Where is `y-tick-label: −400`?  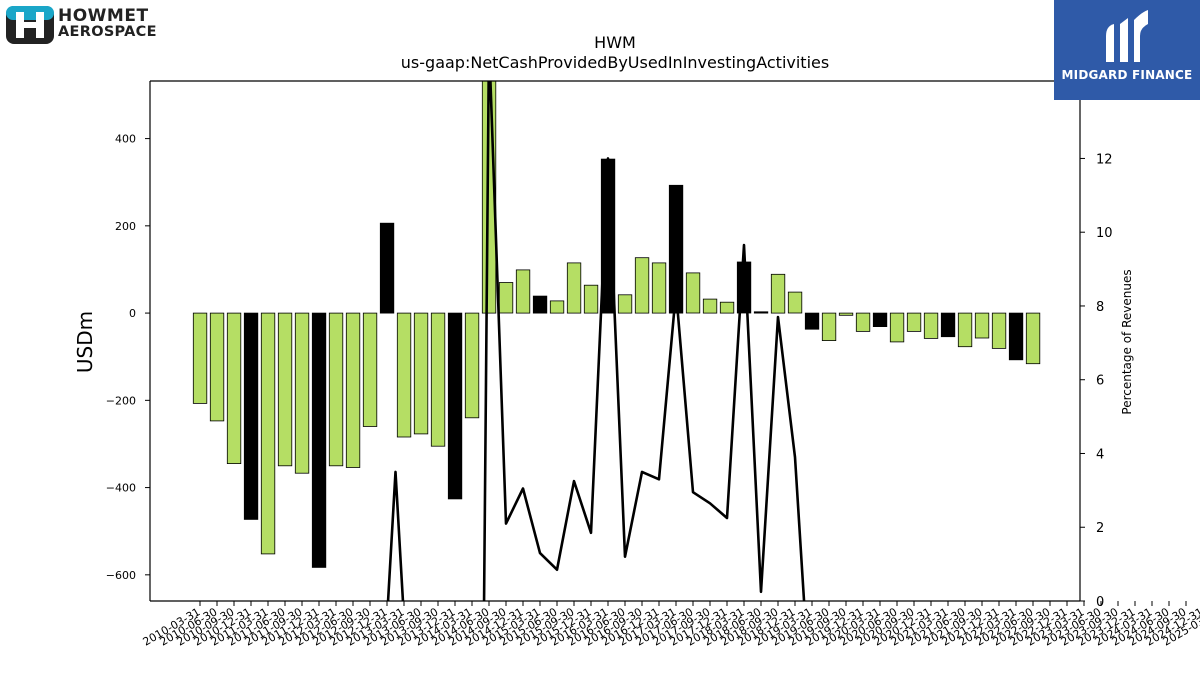 y-tick-label: −400 is located at coordinates (121, 488).